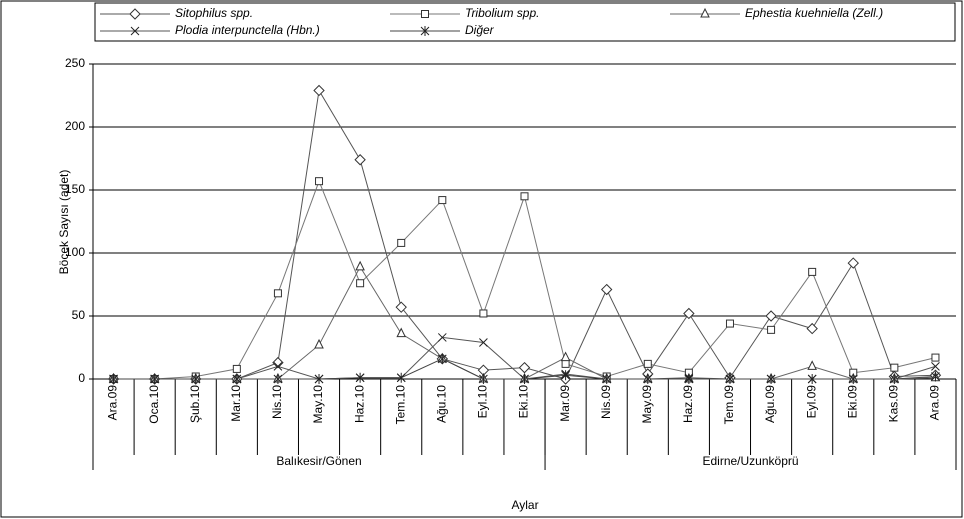 The height and width of the screenshot is (519, 964). What do you see at coordinates (64, 222) in the screenshot?
I see `y-axis-title: Böcek Sayısı (adet)` at bounding box center [64, 222].